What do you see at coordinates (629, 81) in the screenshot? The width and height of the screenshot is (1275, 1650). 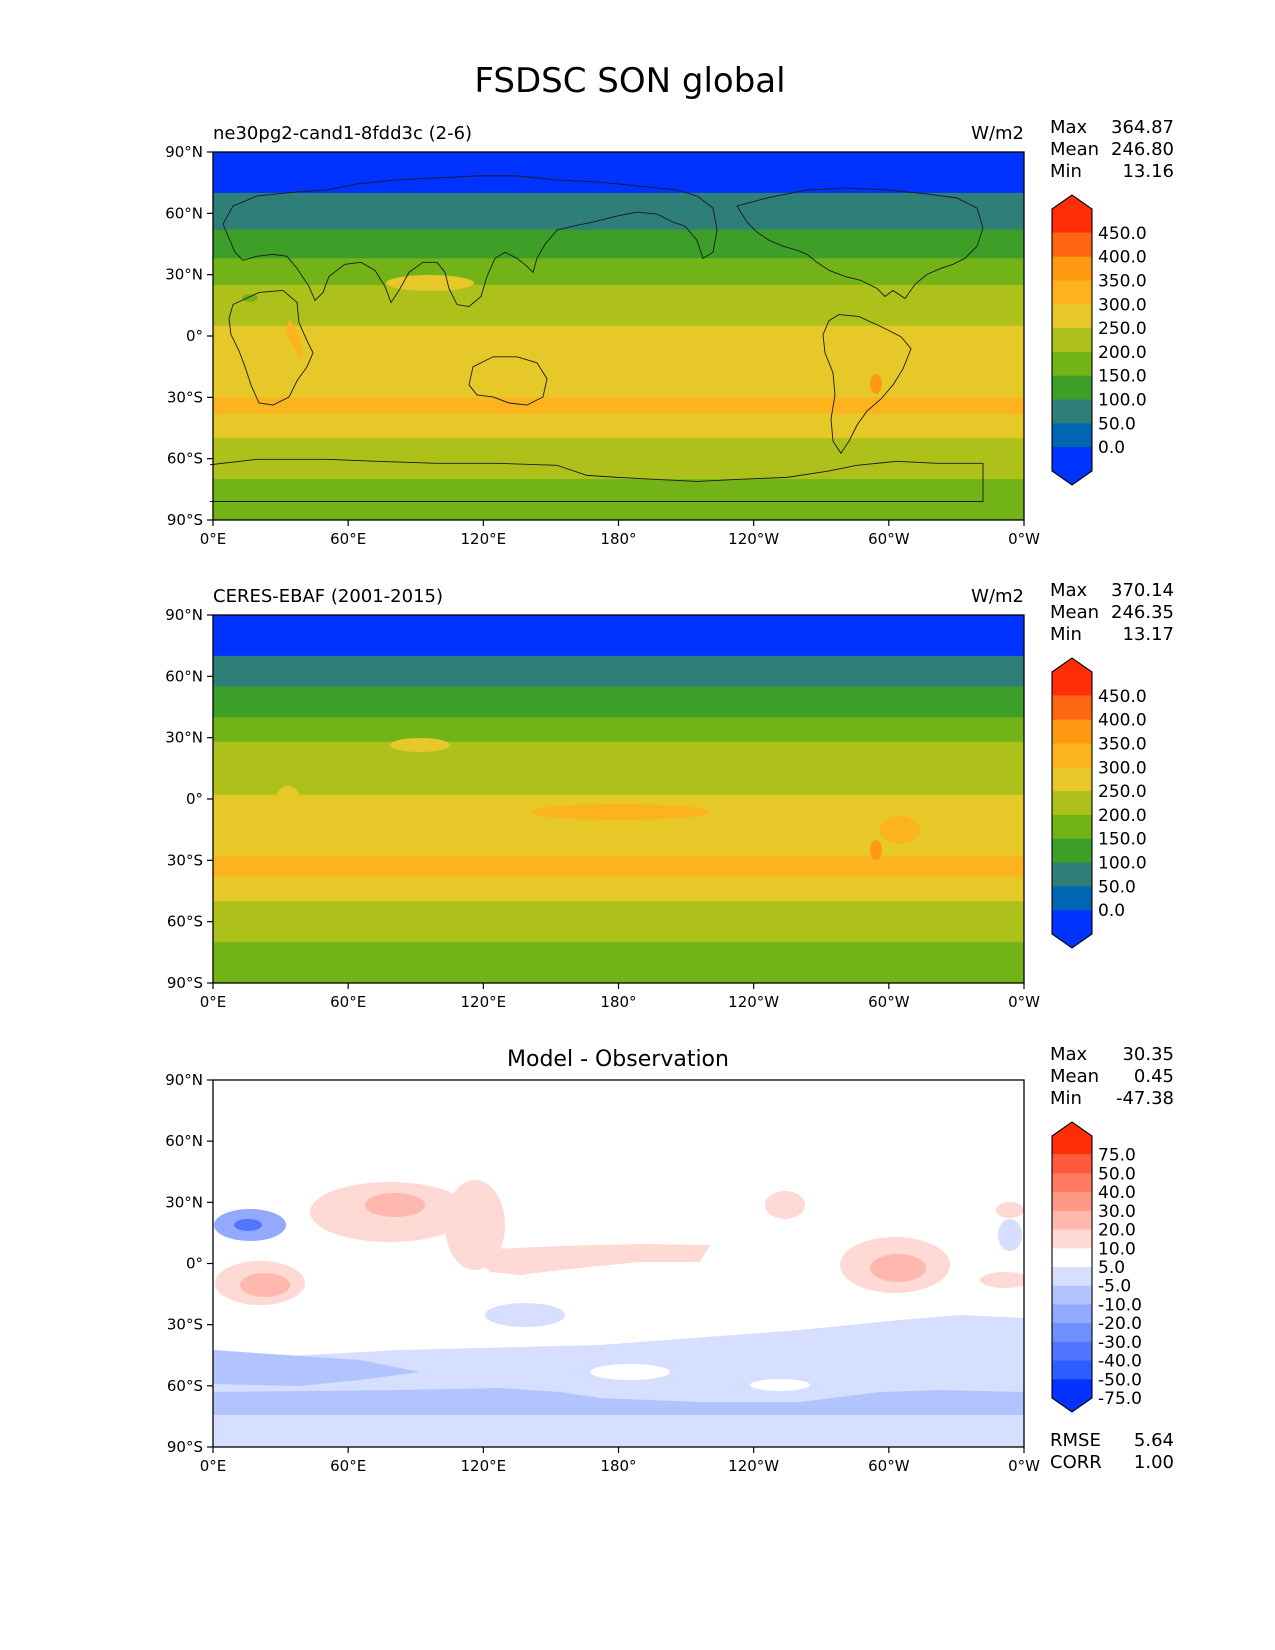 I see `figure-title: FSDSC SON global` at bounding box center [629, 81].